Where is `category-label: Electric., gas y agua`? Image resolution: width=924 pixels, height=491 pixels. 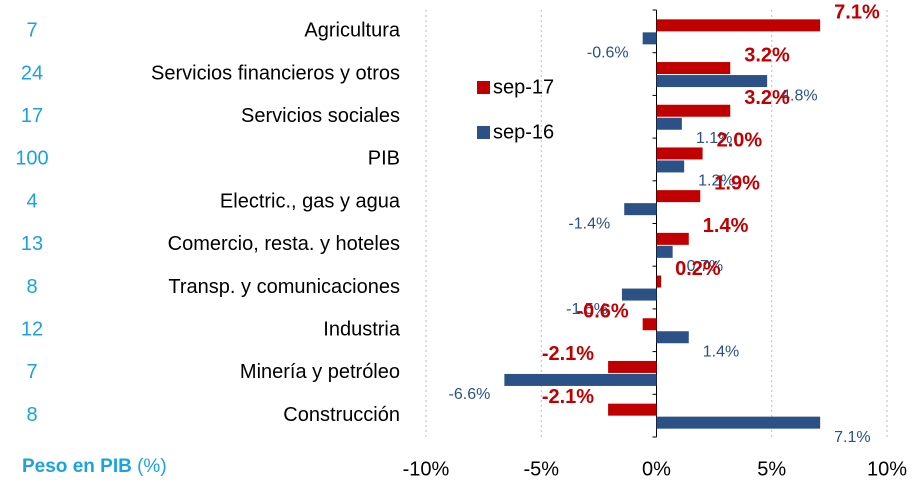 category-label: Electric., gas y agua is located at coordinates (310, 201).